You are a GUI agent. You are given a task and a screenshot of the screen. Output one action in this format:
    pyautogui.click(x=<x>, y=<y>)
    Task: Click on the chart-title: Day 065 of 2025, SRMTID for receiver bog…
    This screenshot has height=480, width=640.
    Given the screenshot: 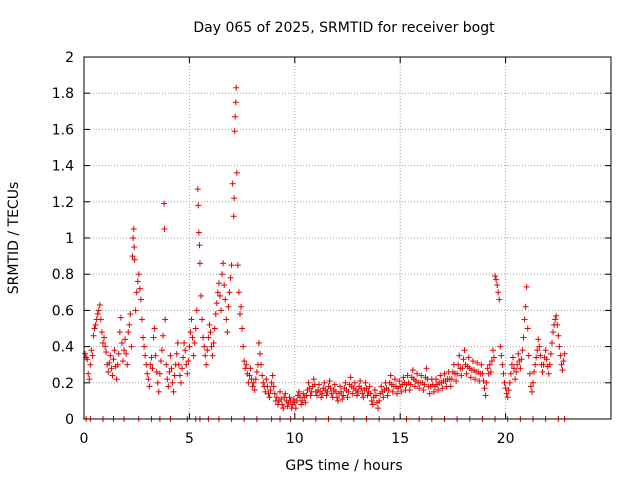 What is the action you would take?
    pyautogui.click(x=344, y=28)
    